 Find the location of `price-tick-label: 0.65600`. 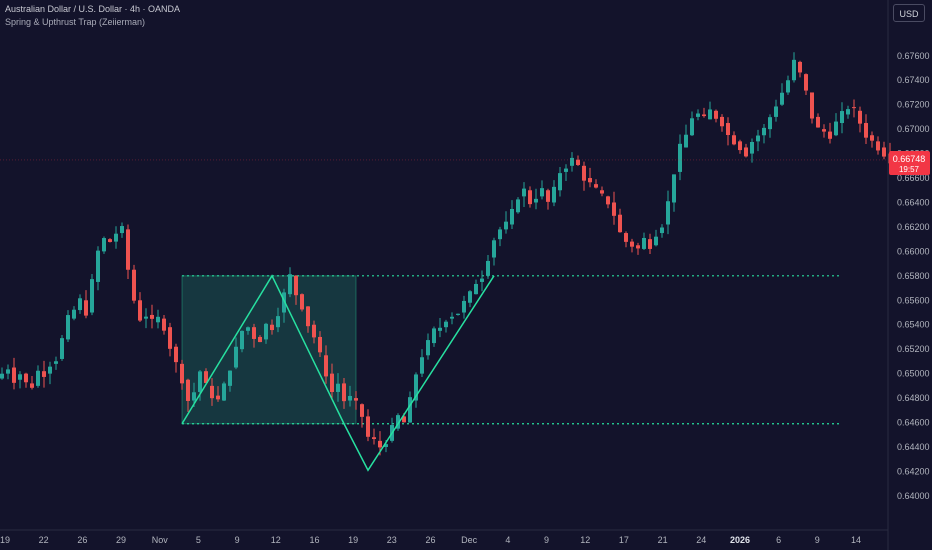

price-tick-label: 0.65600 is located at coordinates (913, 300).